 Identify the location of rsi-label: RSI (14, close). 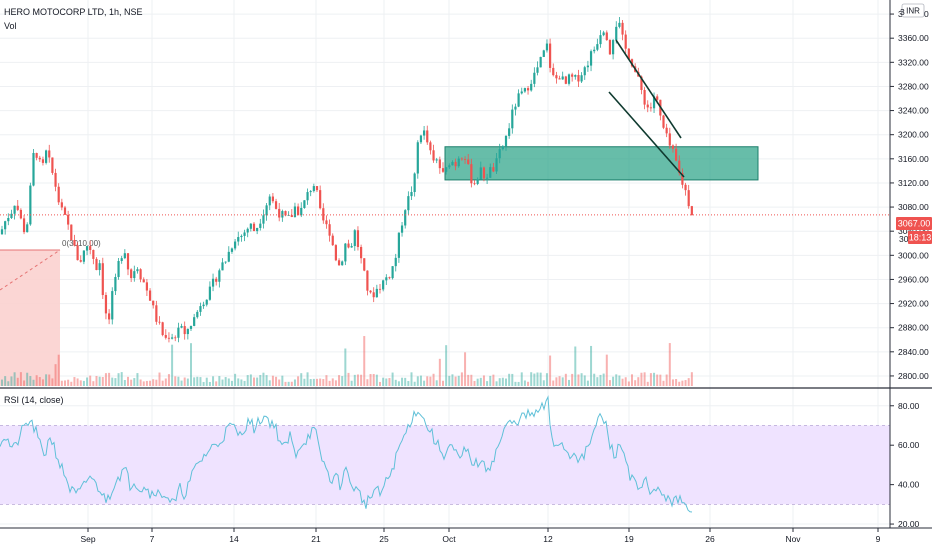
(34, 400).